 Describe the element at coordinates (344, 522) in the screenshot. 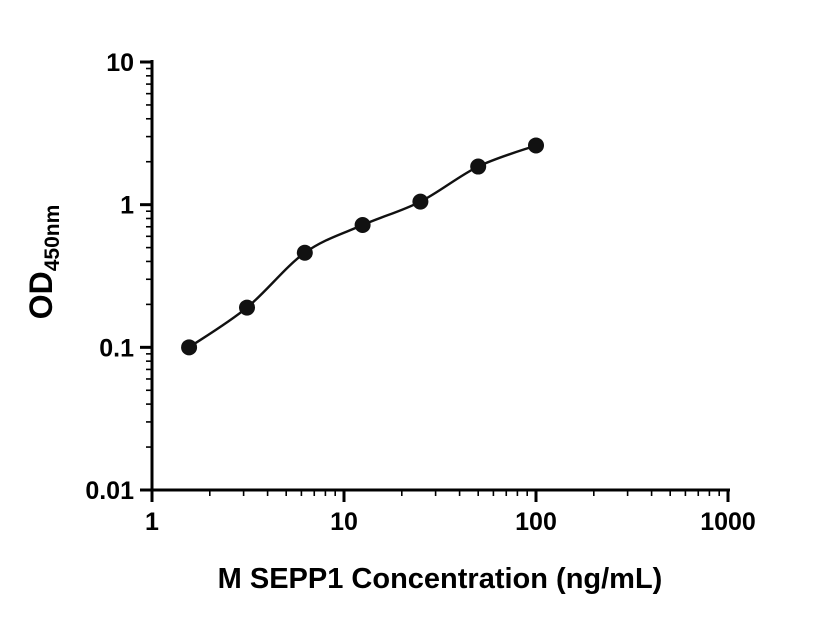

I see `x-tick-label: 10` at that location.